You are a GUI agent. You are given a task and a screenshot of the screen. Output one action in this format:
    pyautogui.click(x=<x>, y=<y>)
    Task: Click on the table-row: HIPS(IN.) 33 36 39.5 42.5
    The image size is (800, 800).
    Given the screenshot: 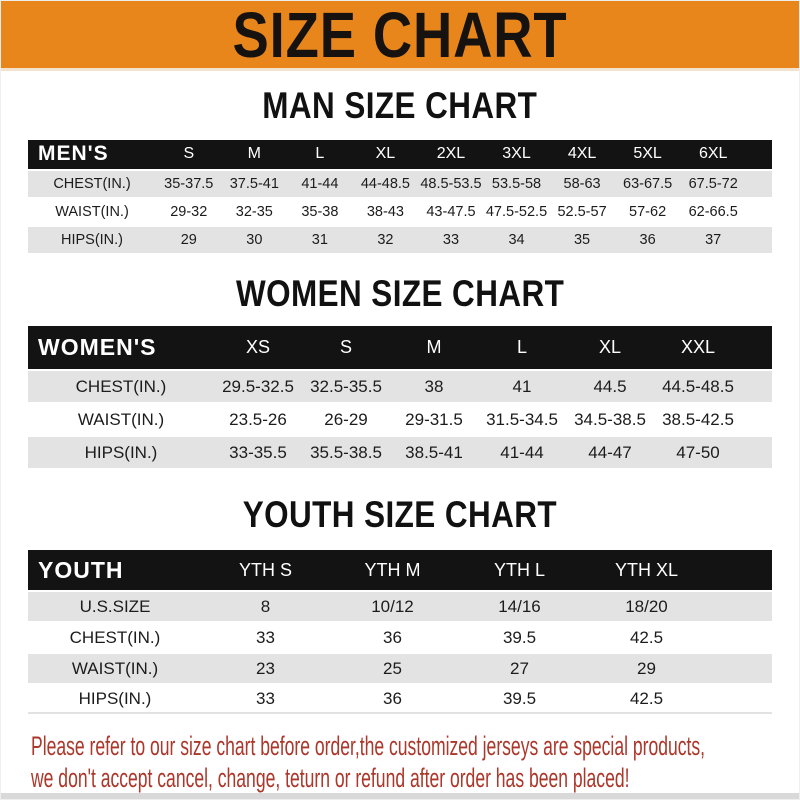 What is the action you would take?
    pyautogui.click(x=400, y=700)
    